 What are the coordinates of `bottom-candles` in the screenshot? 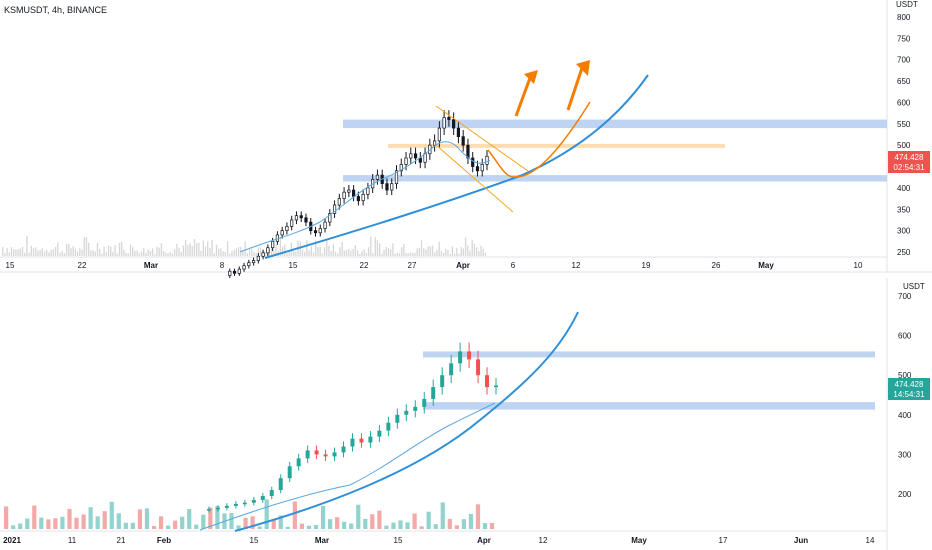 It's located at (352, 427).